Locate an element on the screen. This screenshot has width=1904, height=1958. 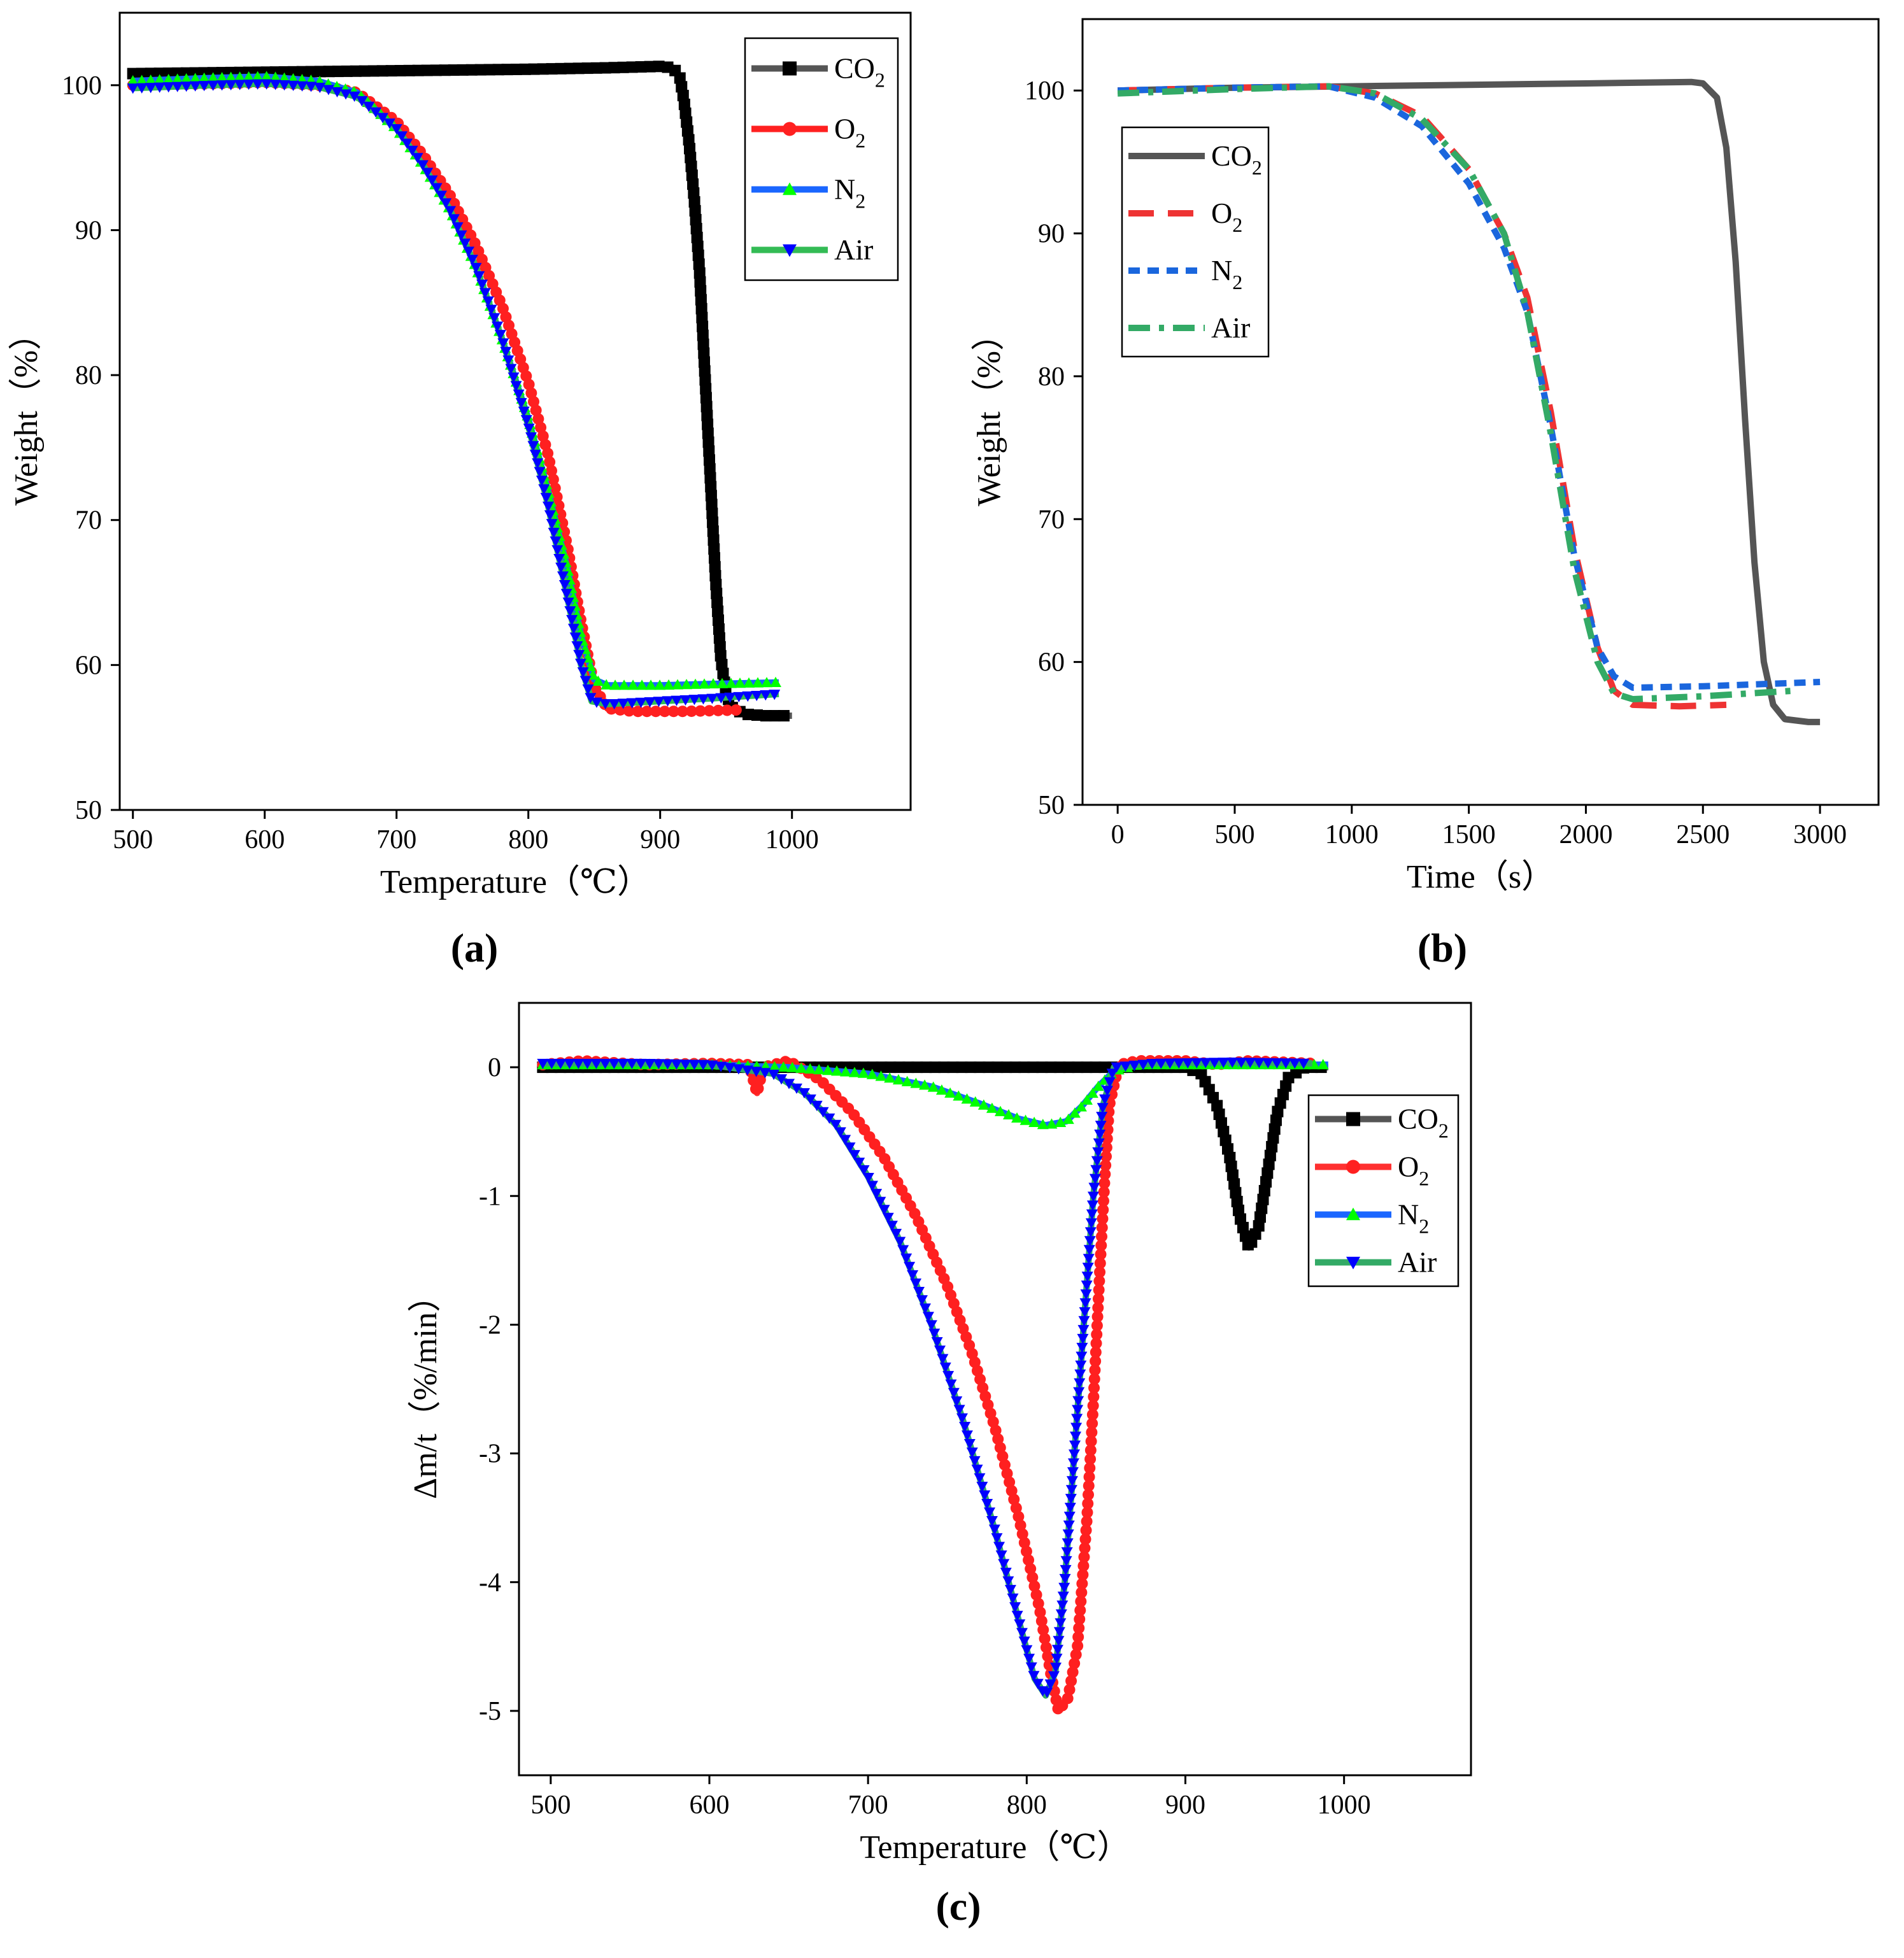
series-N2 is located at coordinates (1469, 387).